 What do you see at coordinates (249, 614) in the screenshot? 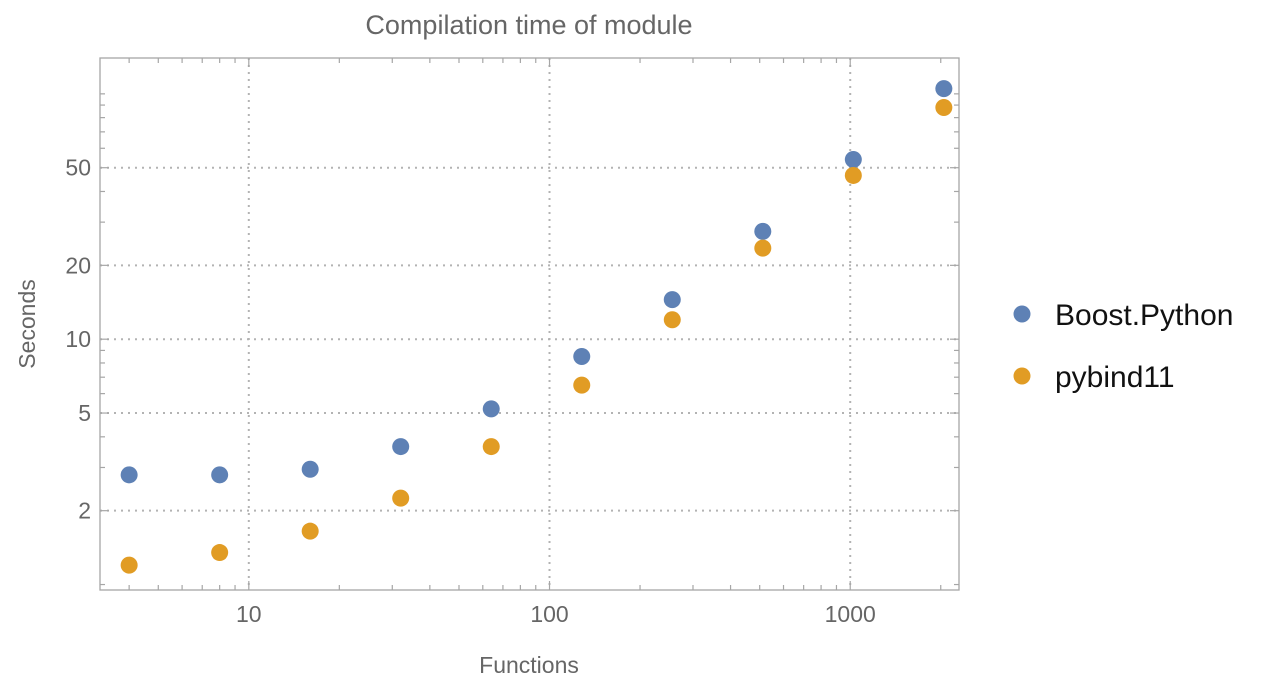
I see `x-tick-label: 10` at bounding box center [249, 614].